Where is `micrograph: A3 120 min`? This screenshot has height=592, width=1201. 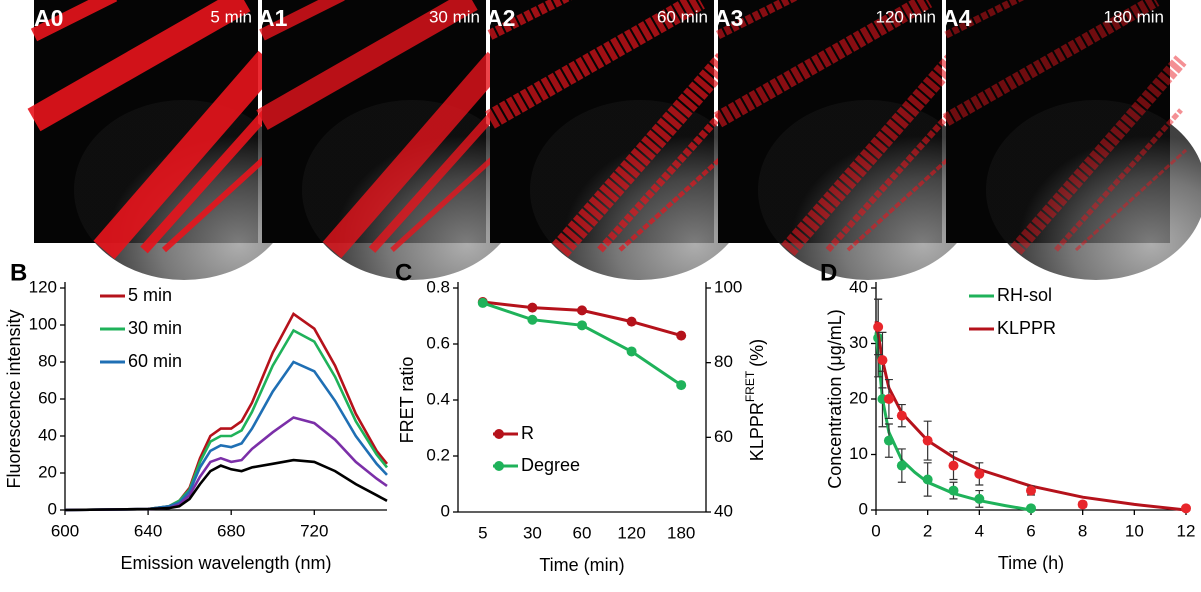 micrograph: A3 120 min is located at coordinates (845, 140).